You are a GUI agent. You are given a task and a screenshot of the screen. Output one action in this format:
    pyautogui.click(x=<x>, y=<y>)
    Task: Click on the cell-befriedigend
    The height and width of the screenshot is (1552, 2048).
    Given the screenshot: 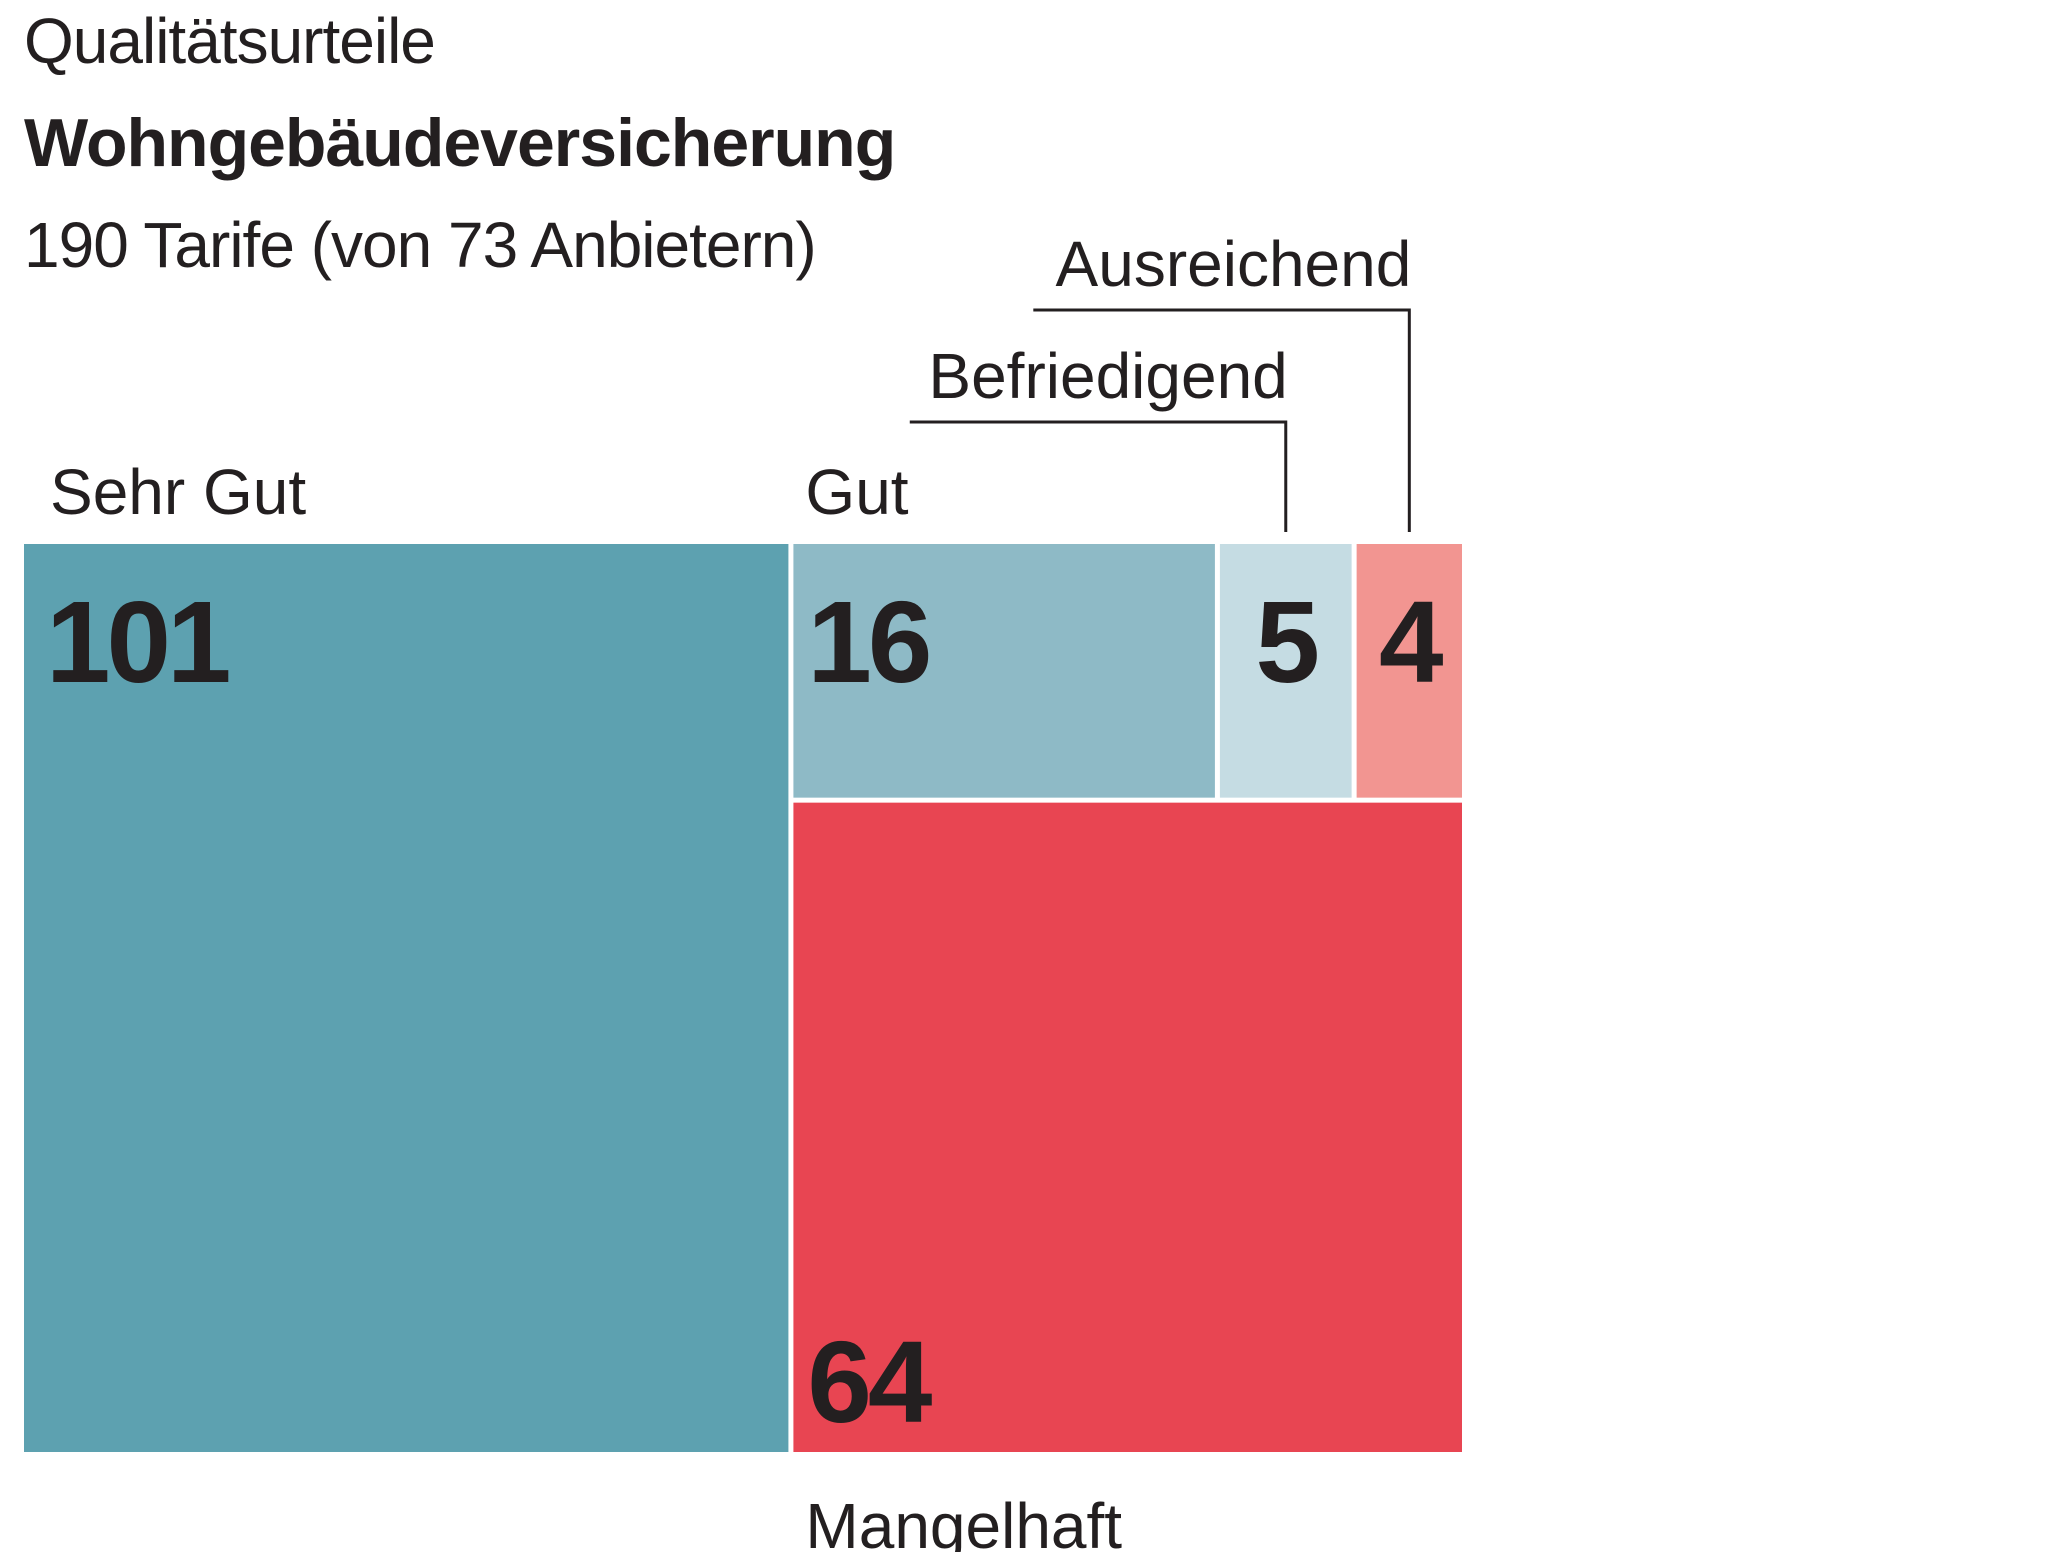 What is the action you would take?
    pyautogui.click(x=1285, y=671)
    